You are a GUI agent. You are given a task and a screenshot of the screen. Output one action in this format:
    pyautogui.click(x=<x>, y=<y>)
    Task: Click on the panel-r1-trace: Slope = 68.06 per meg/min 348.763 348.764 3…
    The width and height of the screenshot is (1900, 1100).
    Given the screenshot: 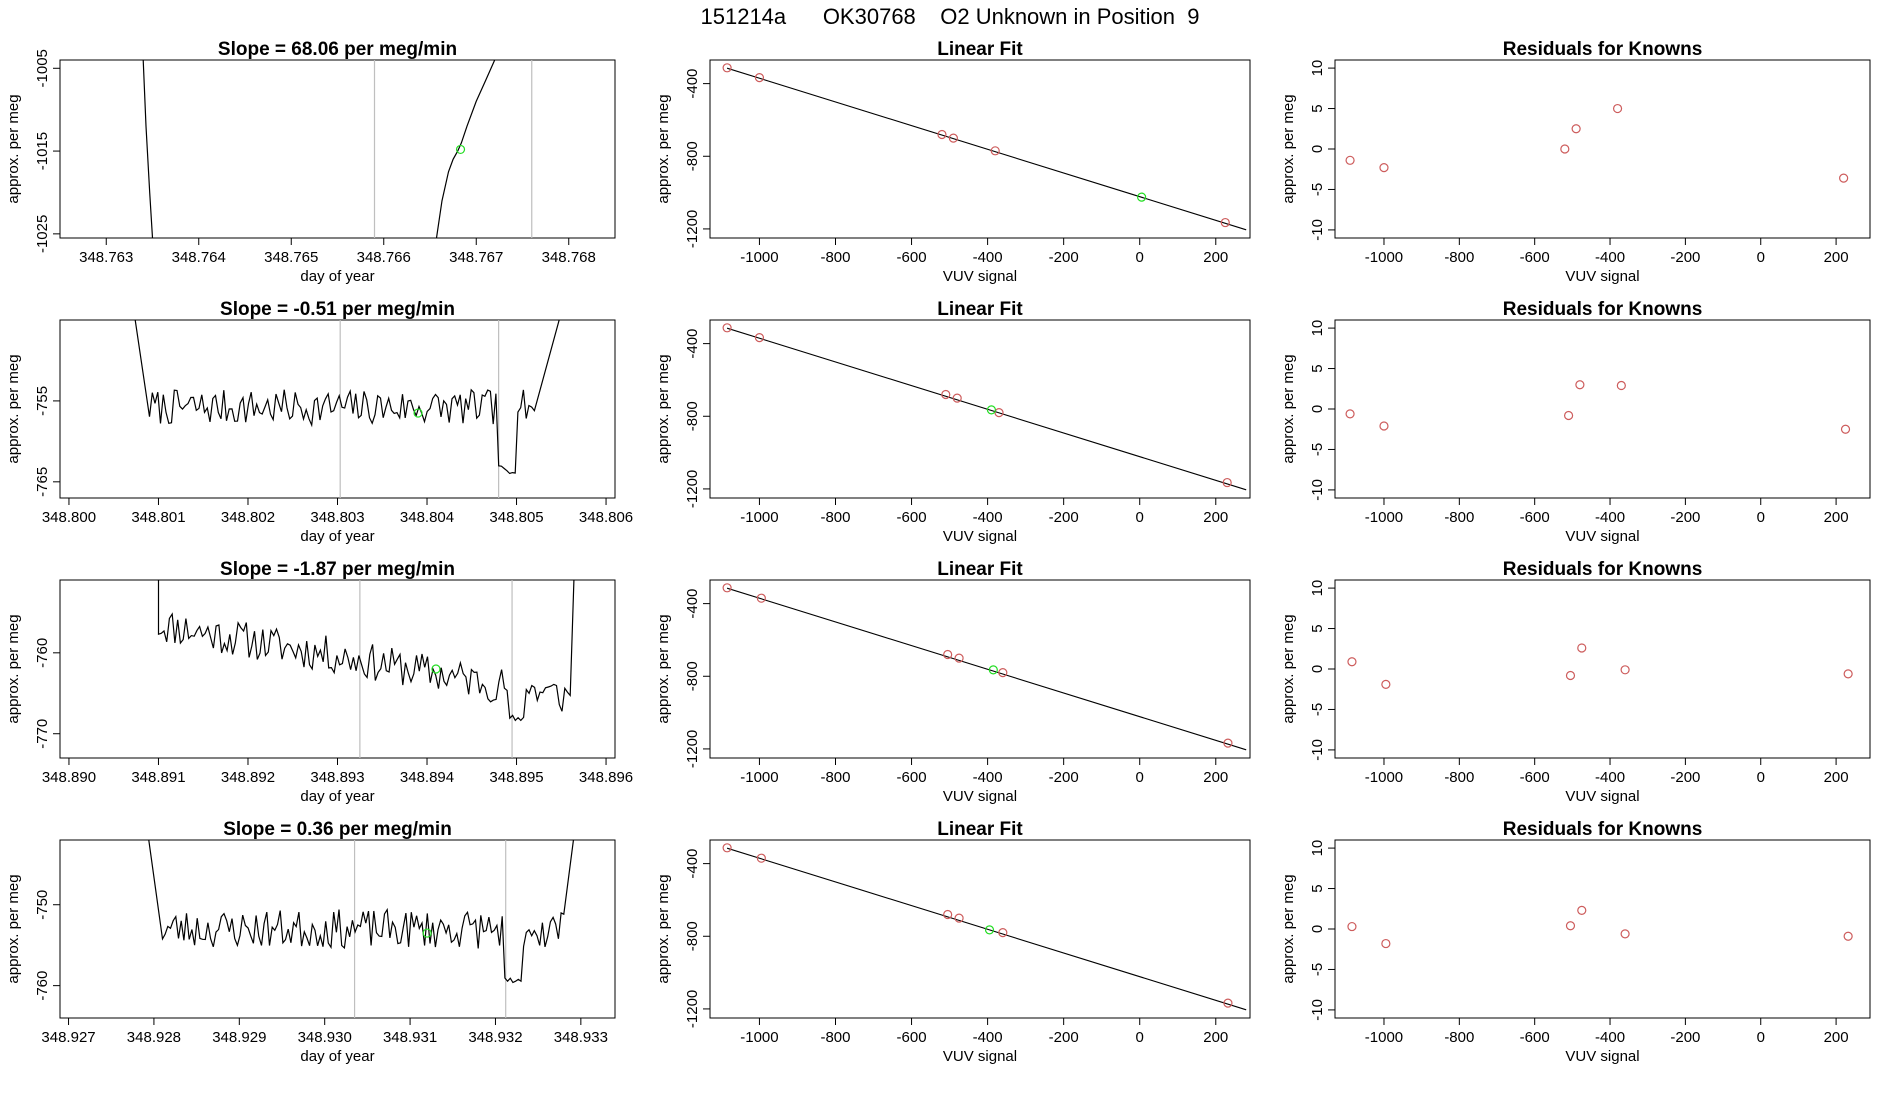 What is the action you would take?
    pyautogui.click(x=310, y=162)
    